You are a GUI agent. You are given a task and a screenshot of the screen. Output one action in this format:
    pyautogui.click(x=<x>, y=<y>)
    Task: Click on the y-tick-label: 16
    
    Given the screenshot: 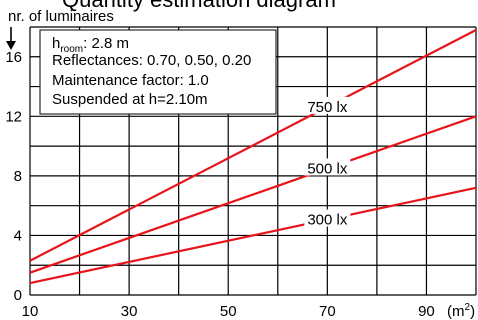 What is the action you would take?
    pyautogui.click(x=13, y=57)
    